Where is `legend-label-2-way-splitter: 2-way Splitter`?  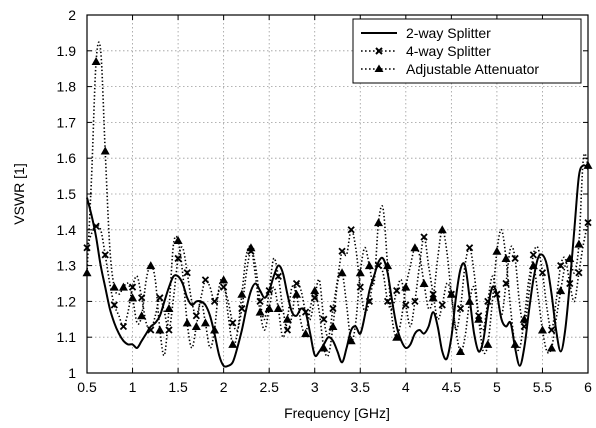 legend-label-2-way-splitter: 2-way Splitter is located at coordinates (448, 33).